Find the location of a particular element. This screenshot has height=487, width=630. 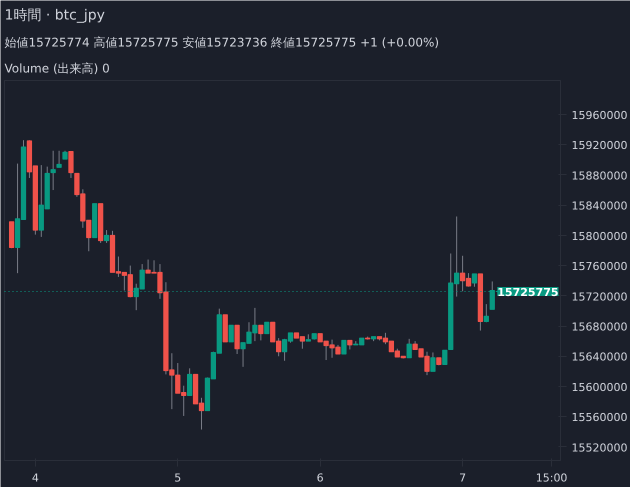

y-tick-label: 15760000 is located at coordinates (600, 267).